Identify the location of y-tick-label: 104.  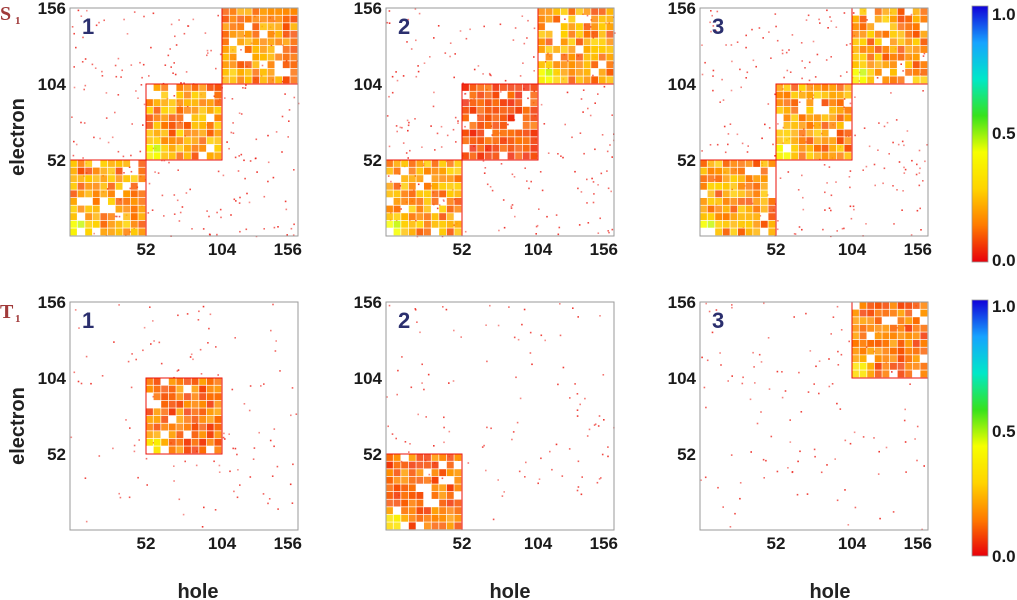
(682, 378).